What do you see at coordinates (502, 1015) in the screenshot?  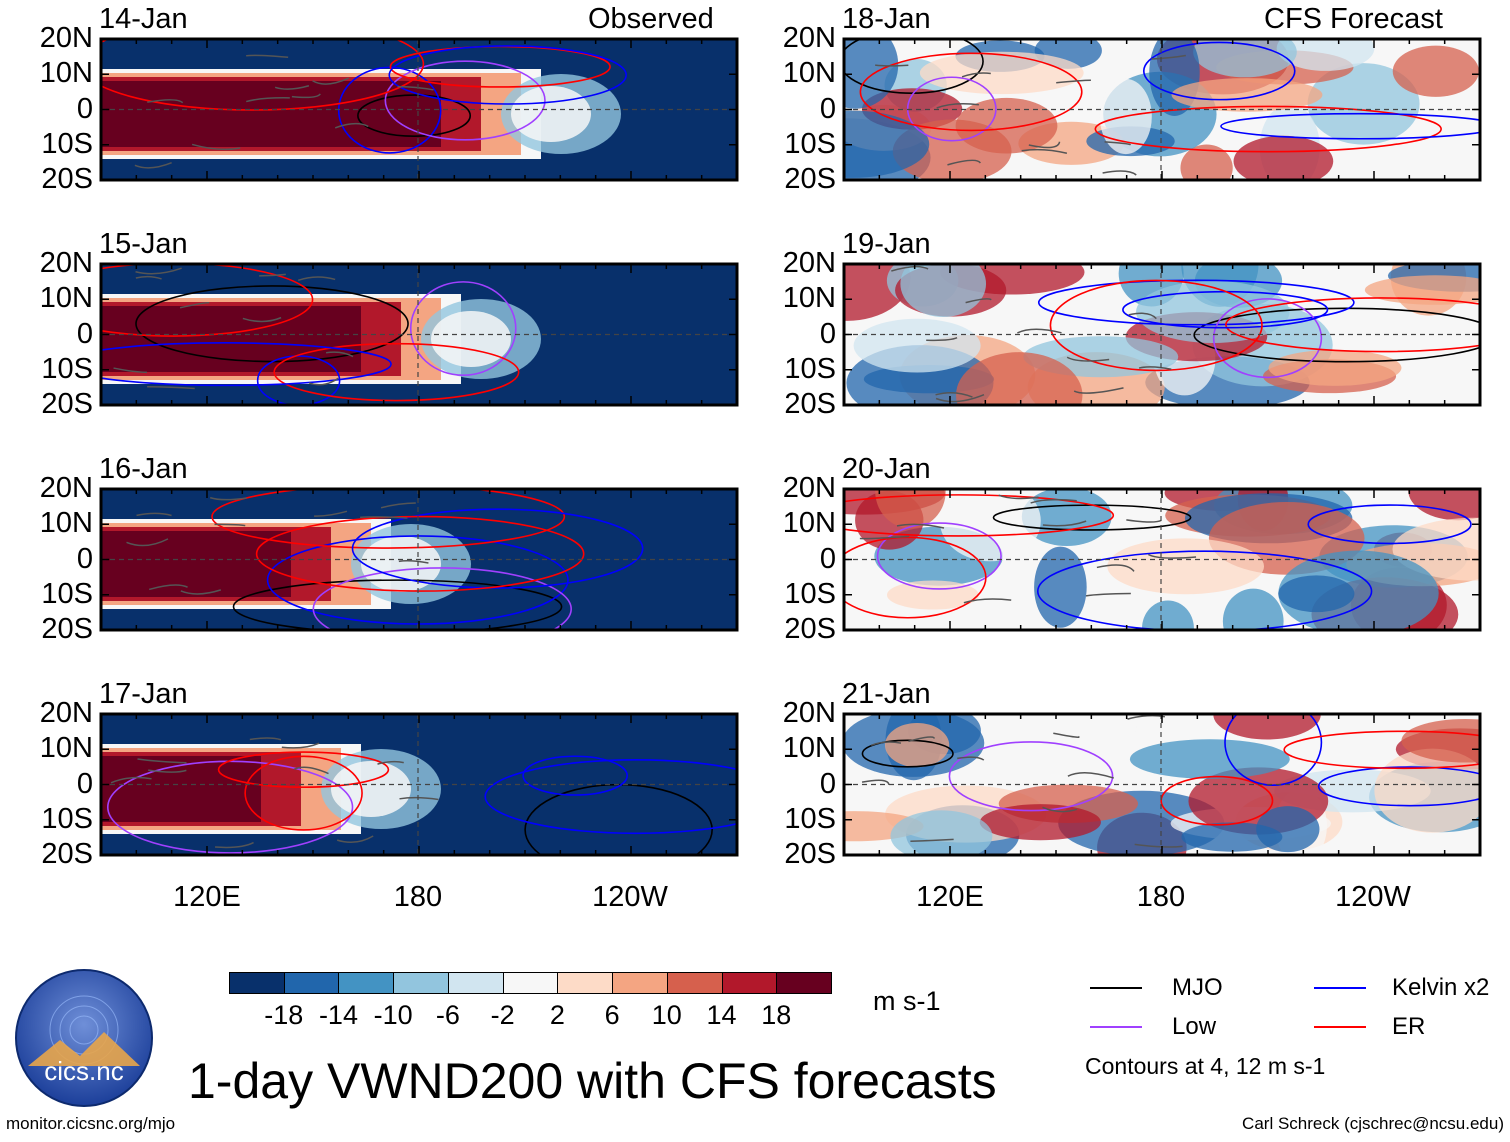 I see `colorbar-label: -2` at bounding box center [502, 1015].